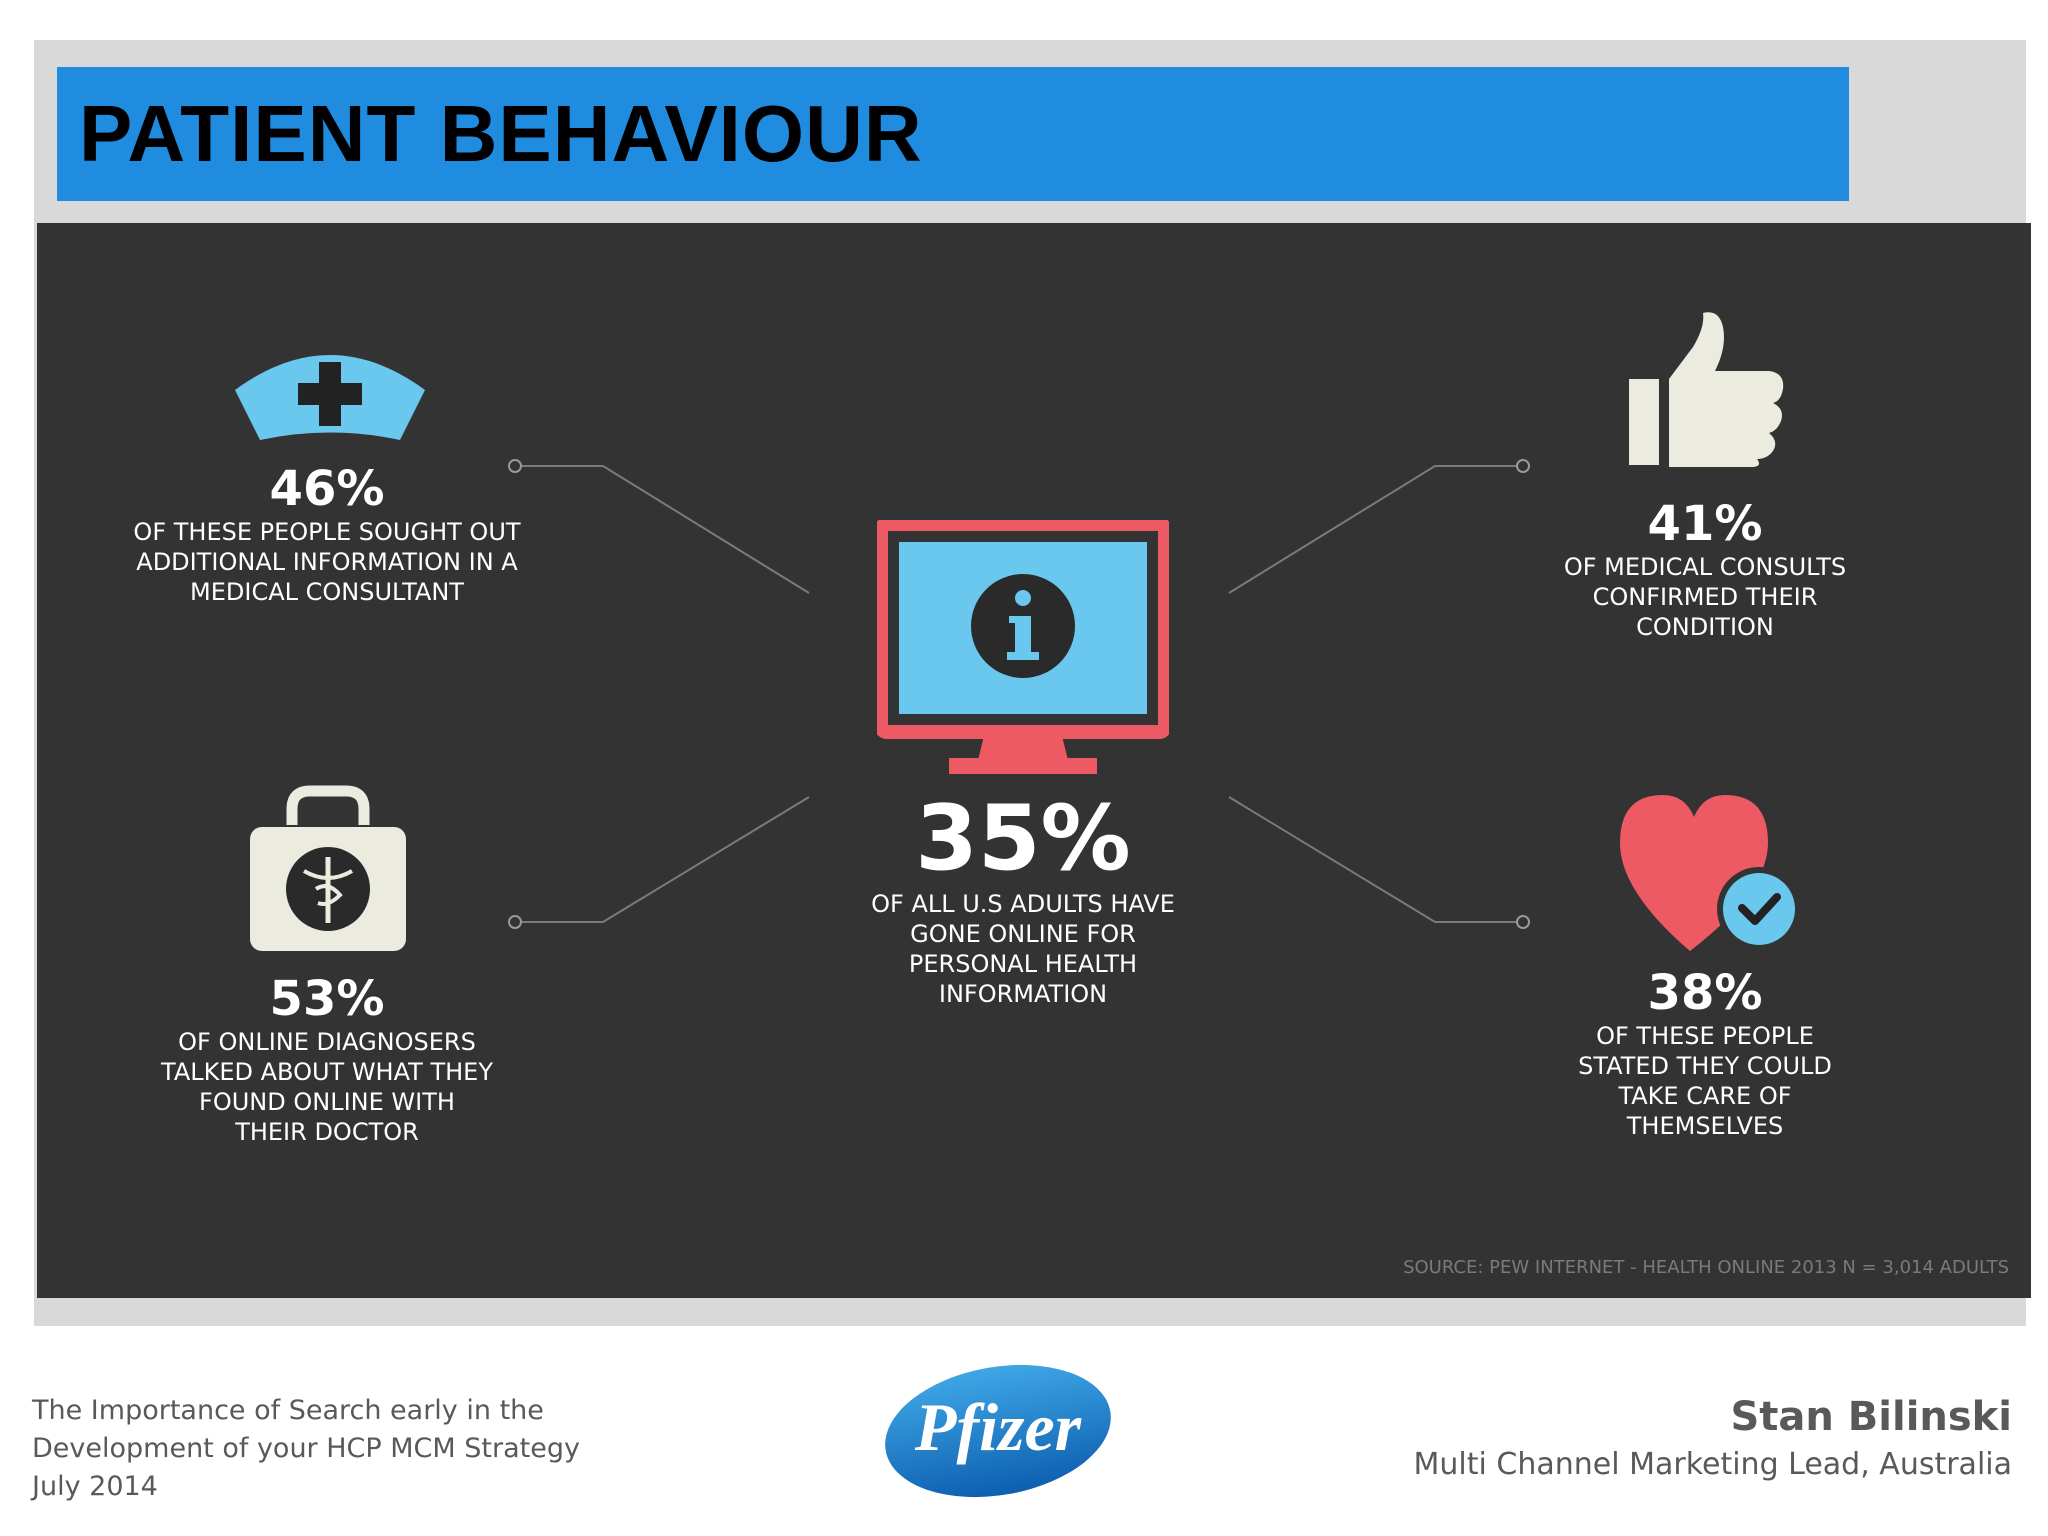  What do you see at coordinates (501, 133) in the screenshot?
I see `page-title: PATIENT BEHAVIOUR` at bounding box center [501, 133].